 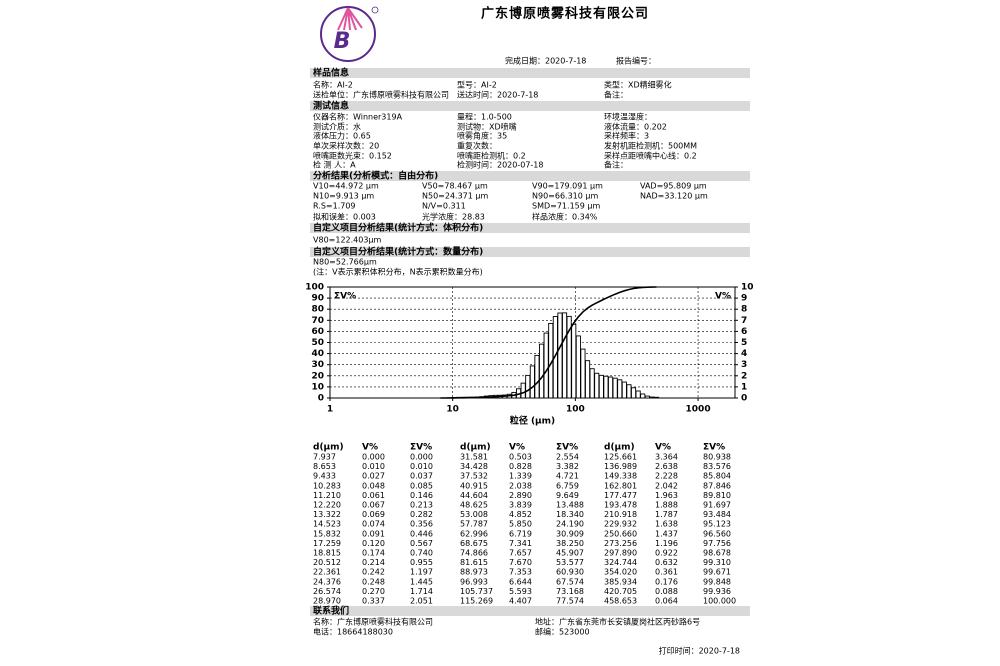 I want to click on table-cell: 96.993, so click(x=474, y=581).